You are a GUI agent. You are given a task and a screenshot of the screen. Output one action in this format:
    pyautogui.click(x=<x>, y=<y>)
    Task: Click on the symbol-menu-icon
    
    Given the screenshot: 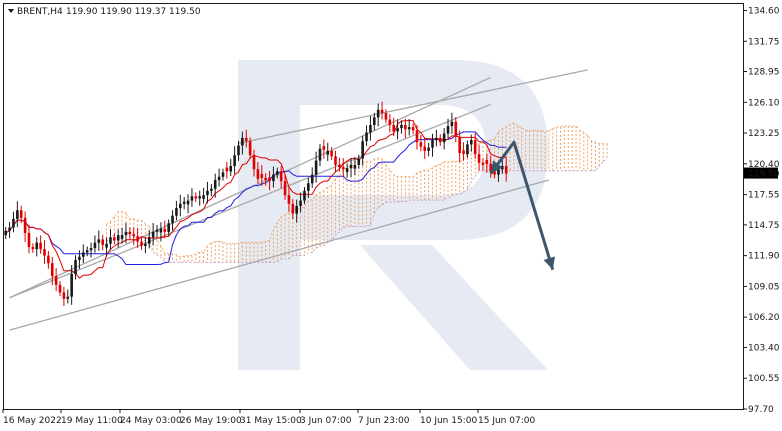 What is the action you would take?
    pyautogui.click(x=11, y=11)
    